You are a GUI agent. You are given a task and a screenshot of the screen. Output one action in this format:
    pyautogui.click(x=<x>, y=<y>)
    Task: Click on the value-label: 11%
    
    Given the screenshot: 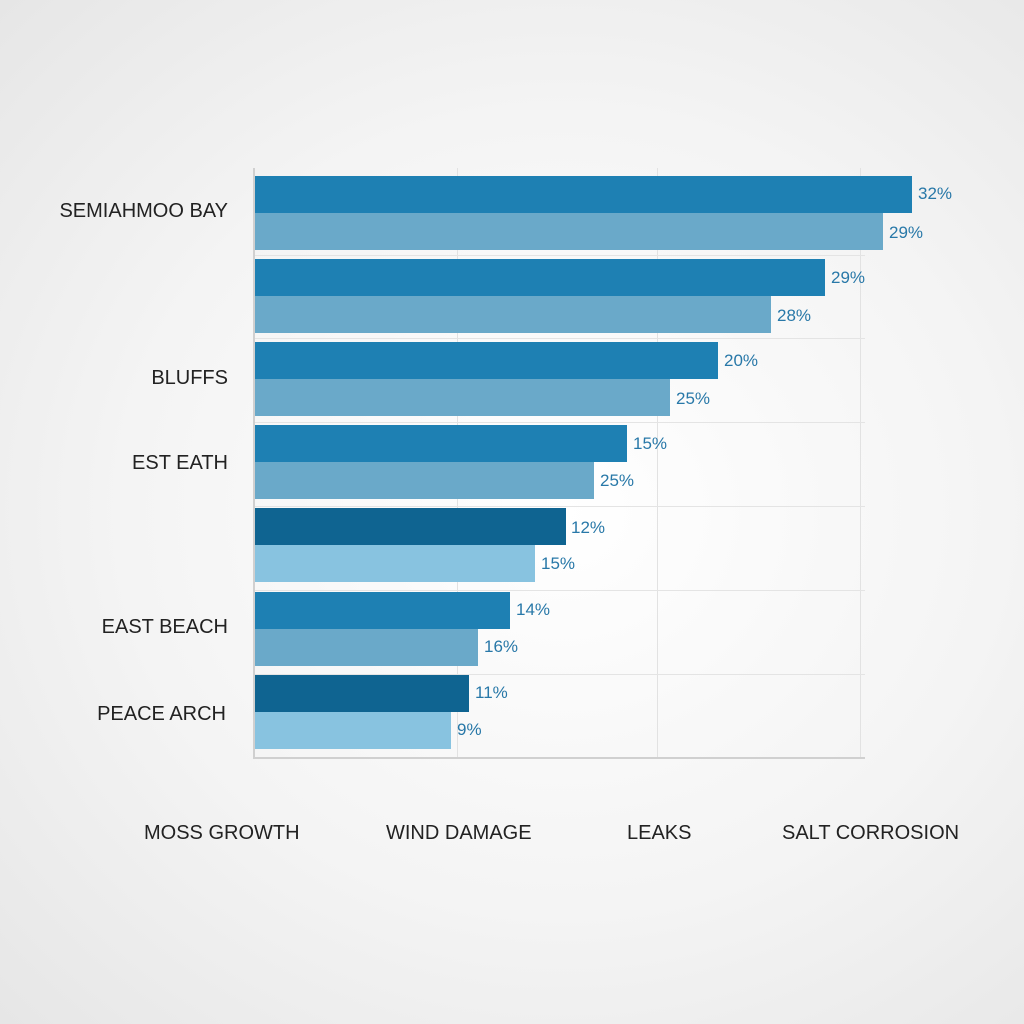 What is the action you would take?
    pyautogui.click(x=491, y=692)
    